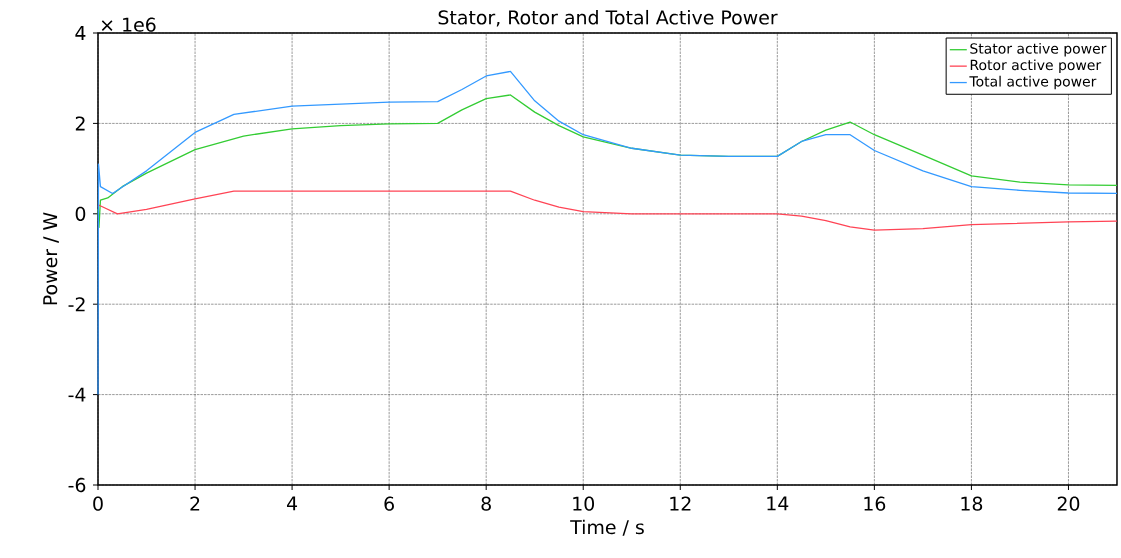 The width and height of the screenshot is (1121, 558). I want to click on x-tick-label: 2, so click(195, 503).